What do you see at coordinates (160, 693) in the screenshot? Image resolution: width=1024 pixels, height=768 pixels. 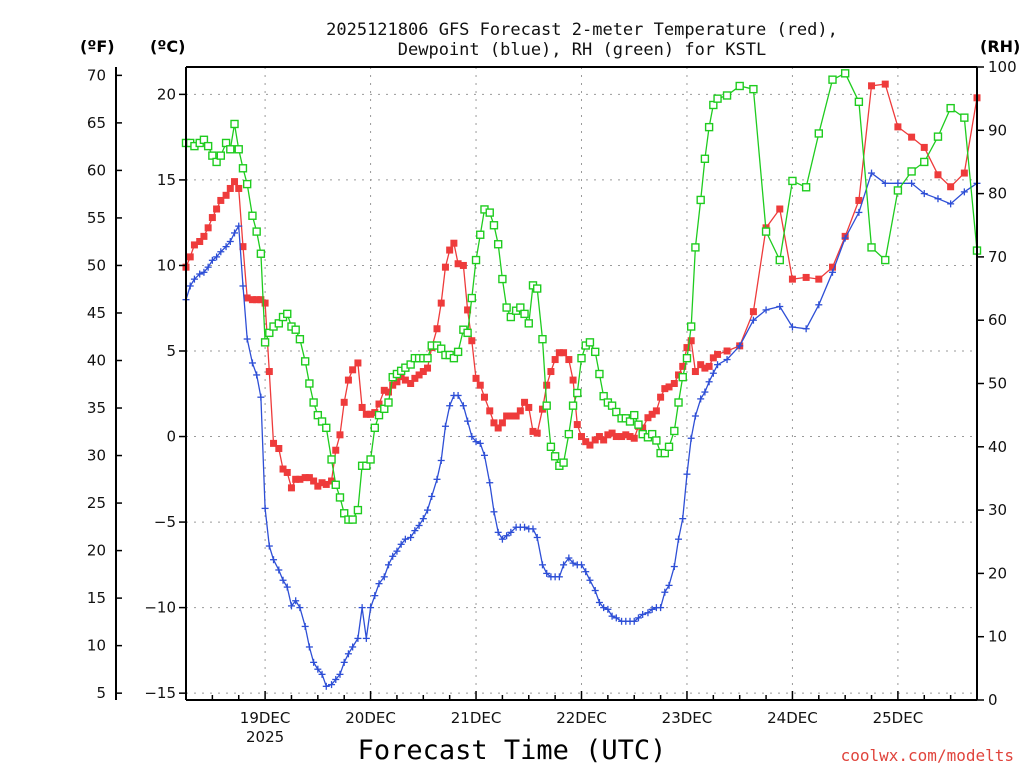 I see `celsius-tick-label: −15` at bounding box center [160, 693].